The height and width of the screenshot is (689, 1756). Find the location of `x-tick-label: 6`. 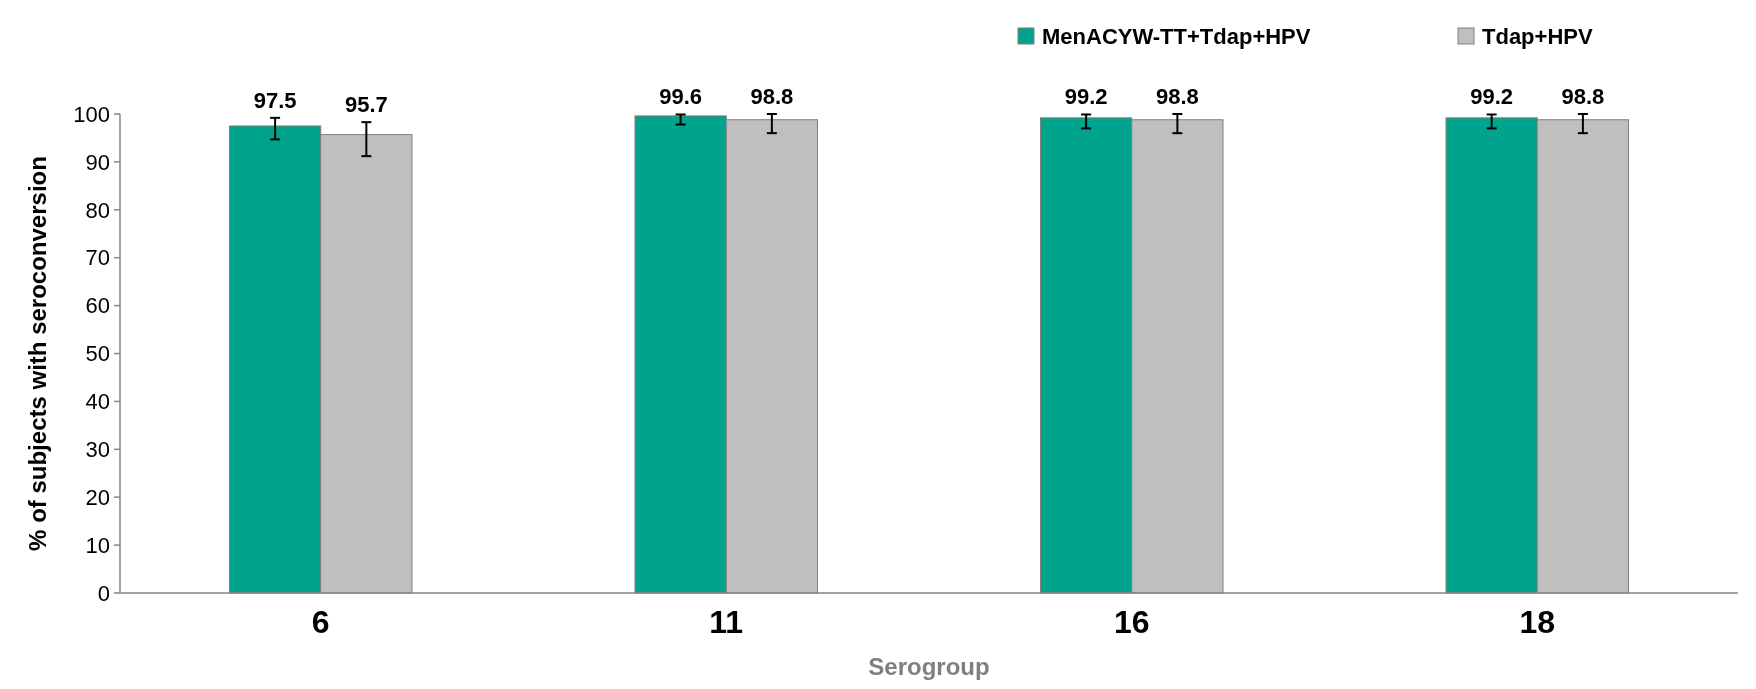

x-tick-label: 6 is located at coordinates (320, 622).